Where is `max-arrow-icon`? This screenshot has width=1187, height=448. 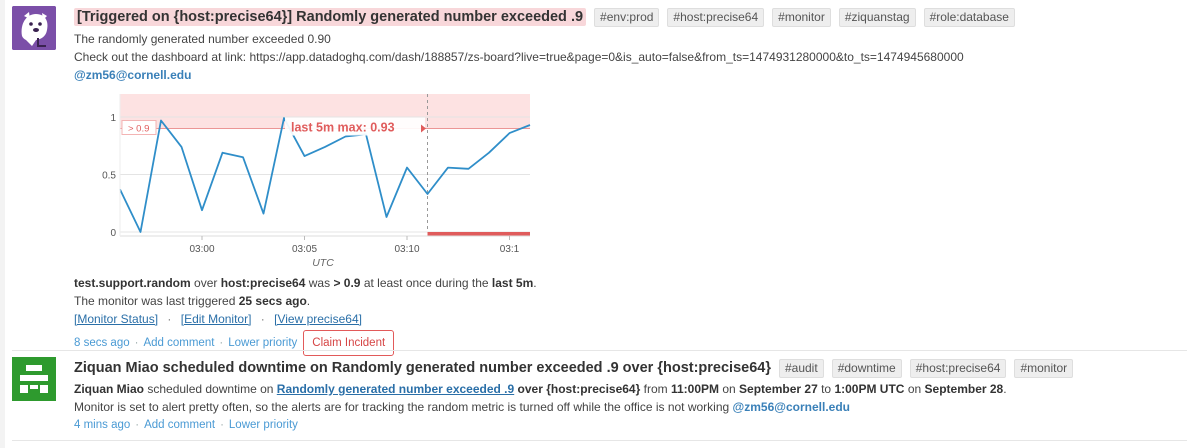
max-arrow-icon is located at coordinates (423, 128).